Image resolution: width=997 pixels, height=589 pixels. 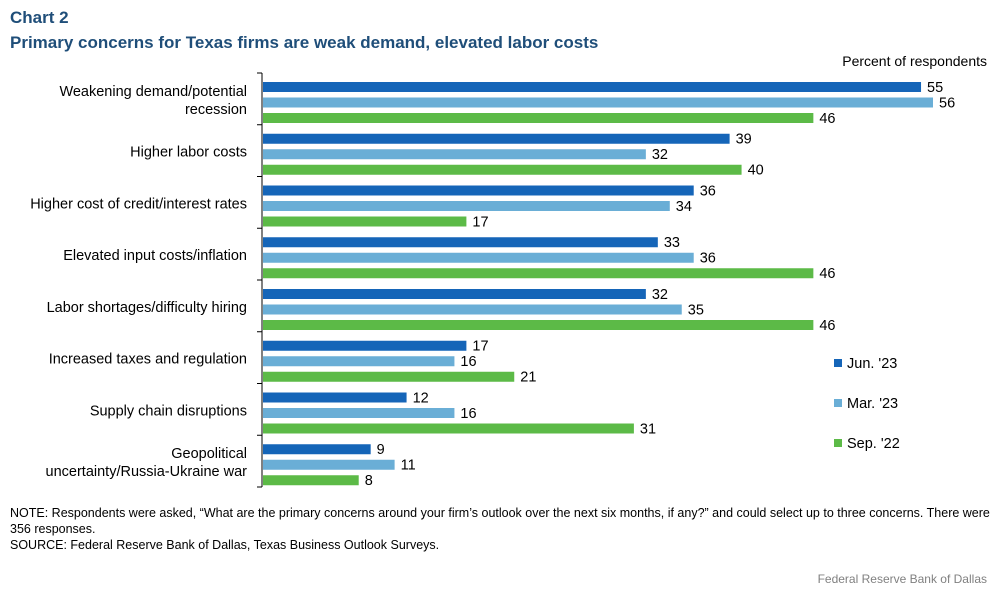 I want to click on data-label: 35, so click(x=696, y=310).